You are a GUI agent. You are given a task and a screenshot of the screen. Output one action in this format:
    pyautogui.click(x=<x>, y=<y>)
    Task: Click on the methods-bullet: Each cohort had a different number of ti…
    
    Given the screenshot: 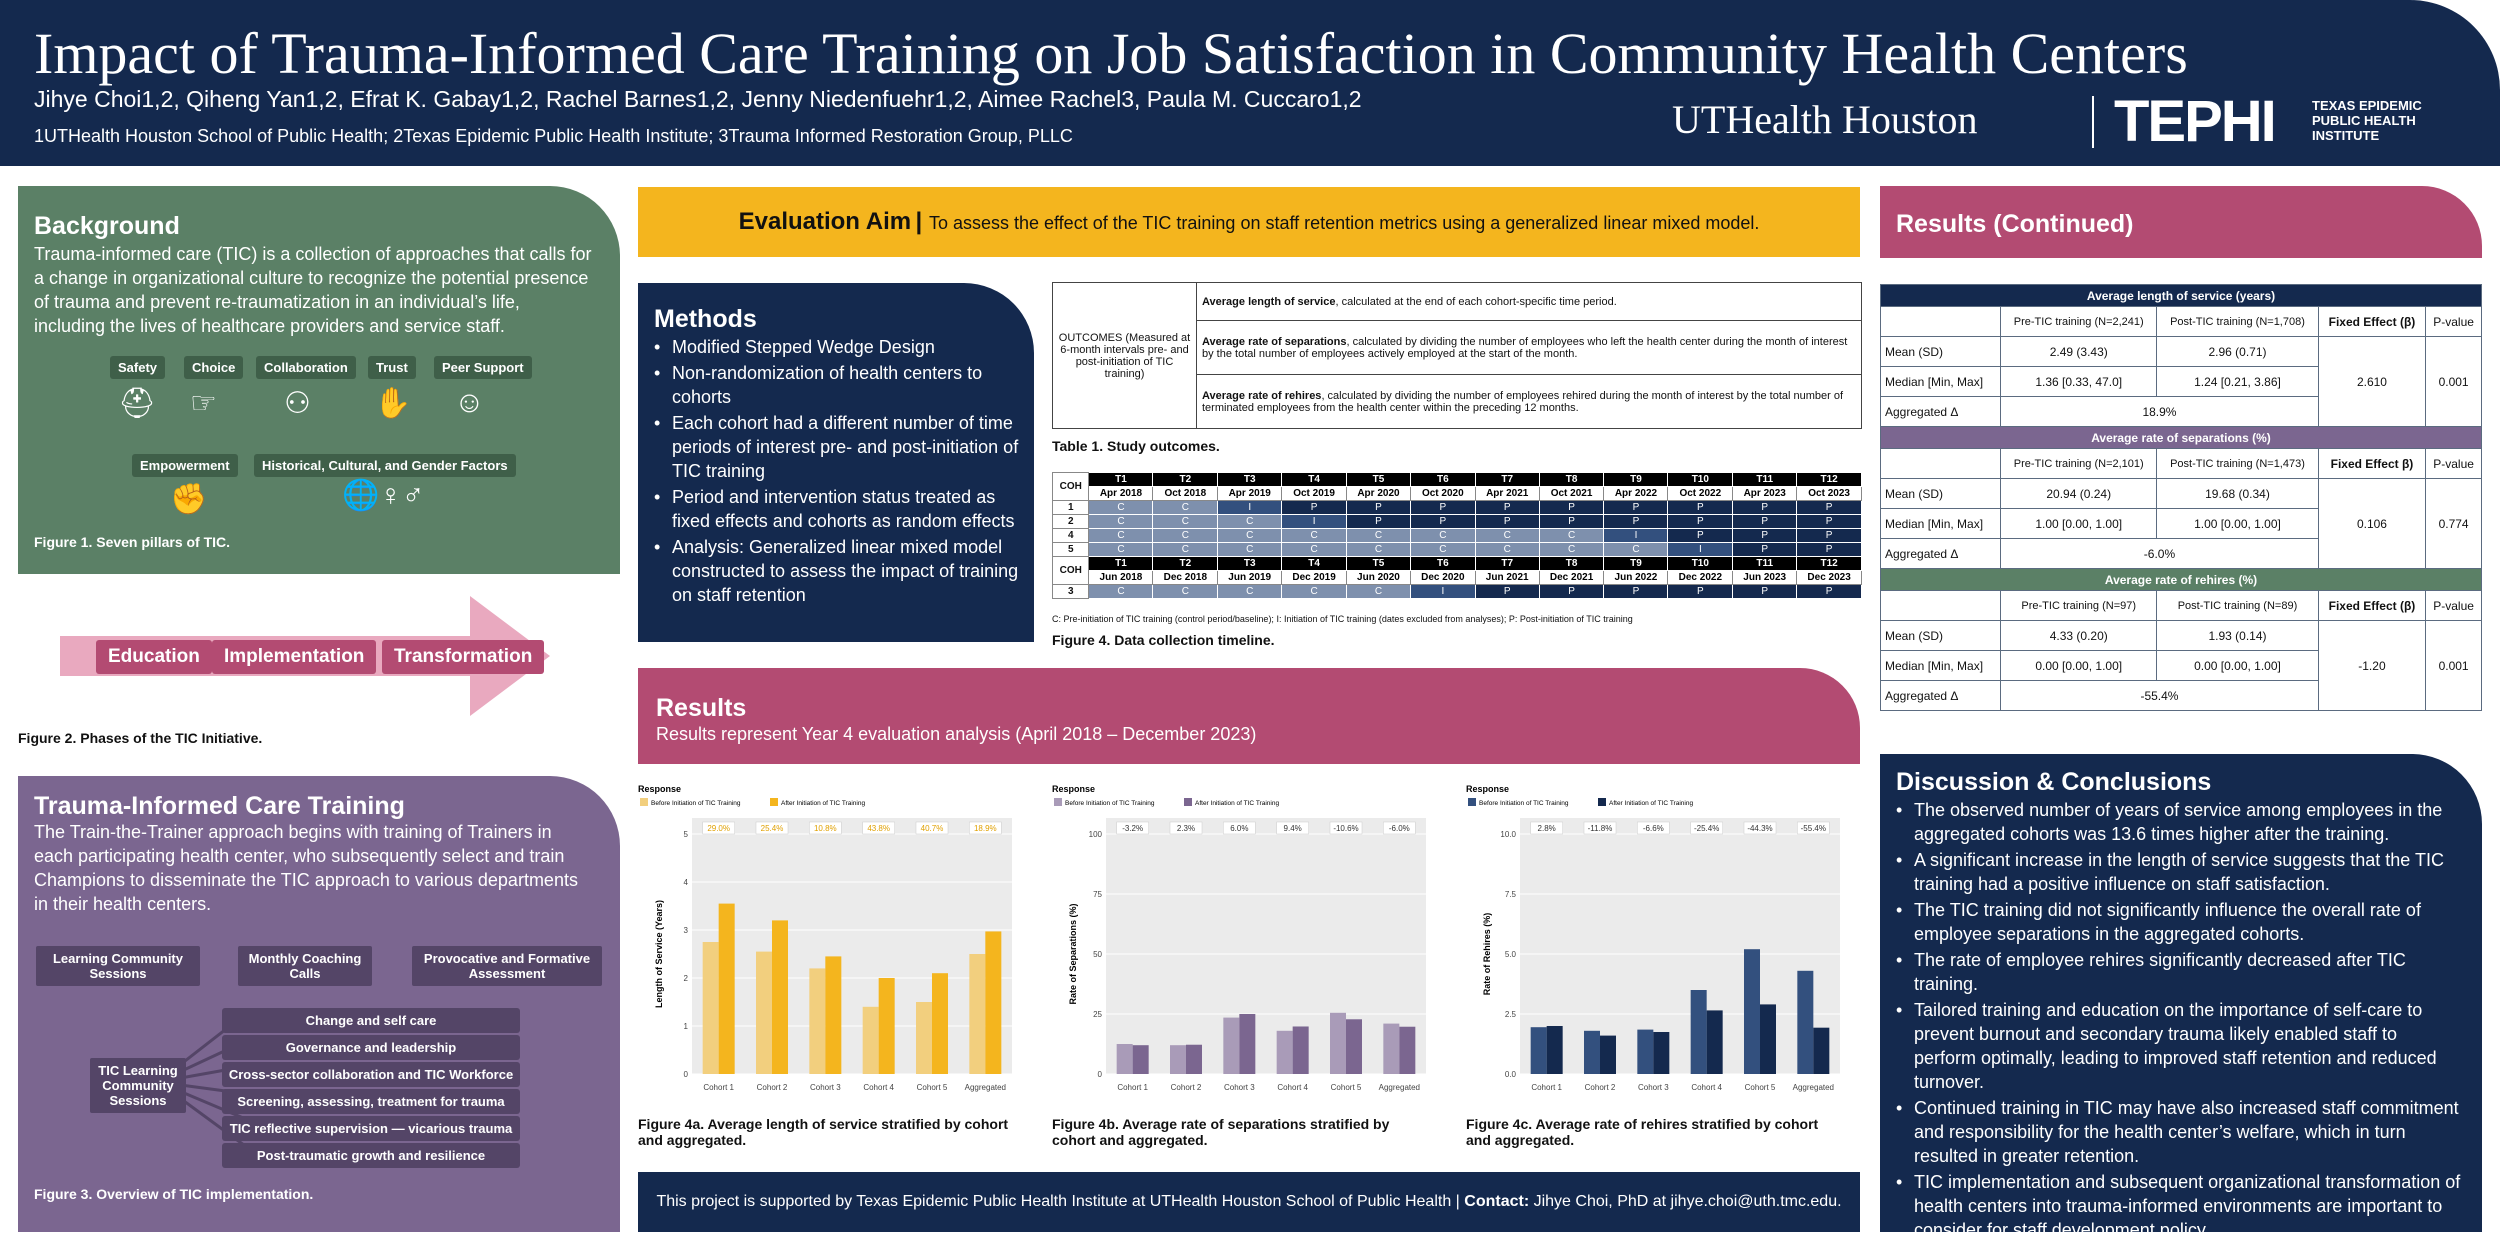 What is the action you would take?
    pyautogui.click(x=839, y=447)
    